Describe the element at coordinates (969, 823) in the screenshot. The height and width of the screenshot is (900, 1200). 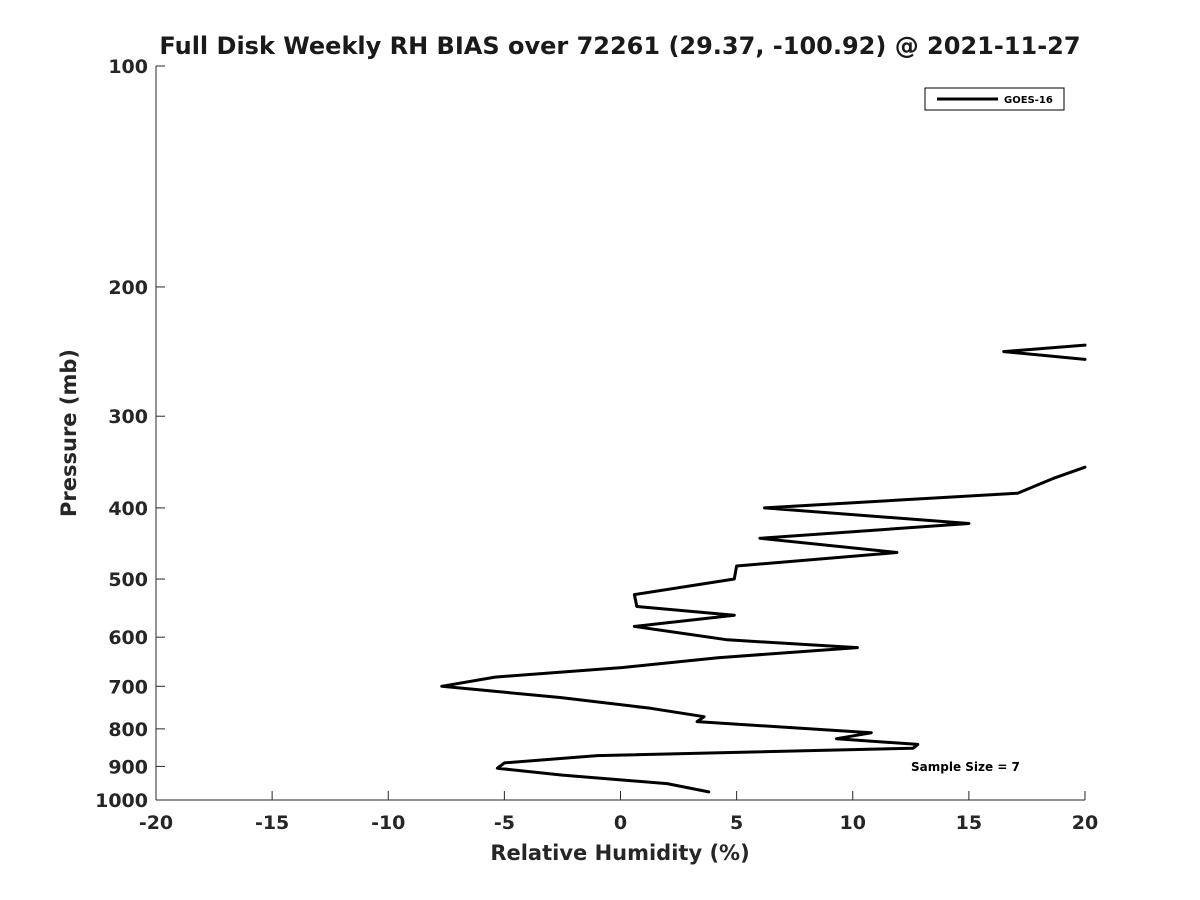
I see `x-tick-label: 15` at that location.